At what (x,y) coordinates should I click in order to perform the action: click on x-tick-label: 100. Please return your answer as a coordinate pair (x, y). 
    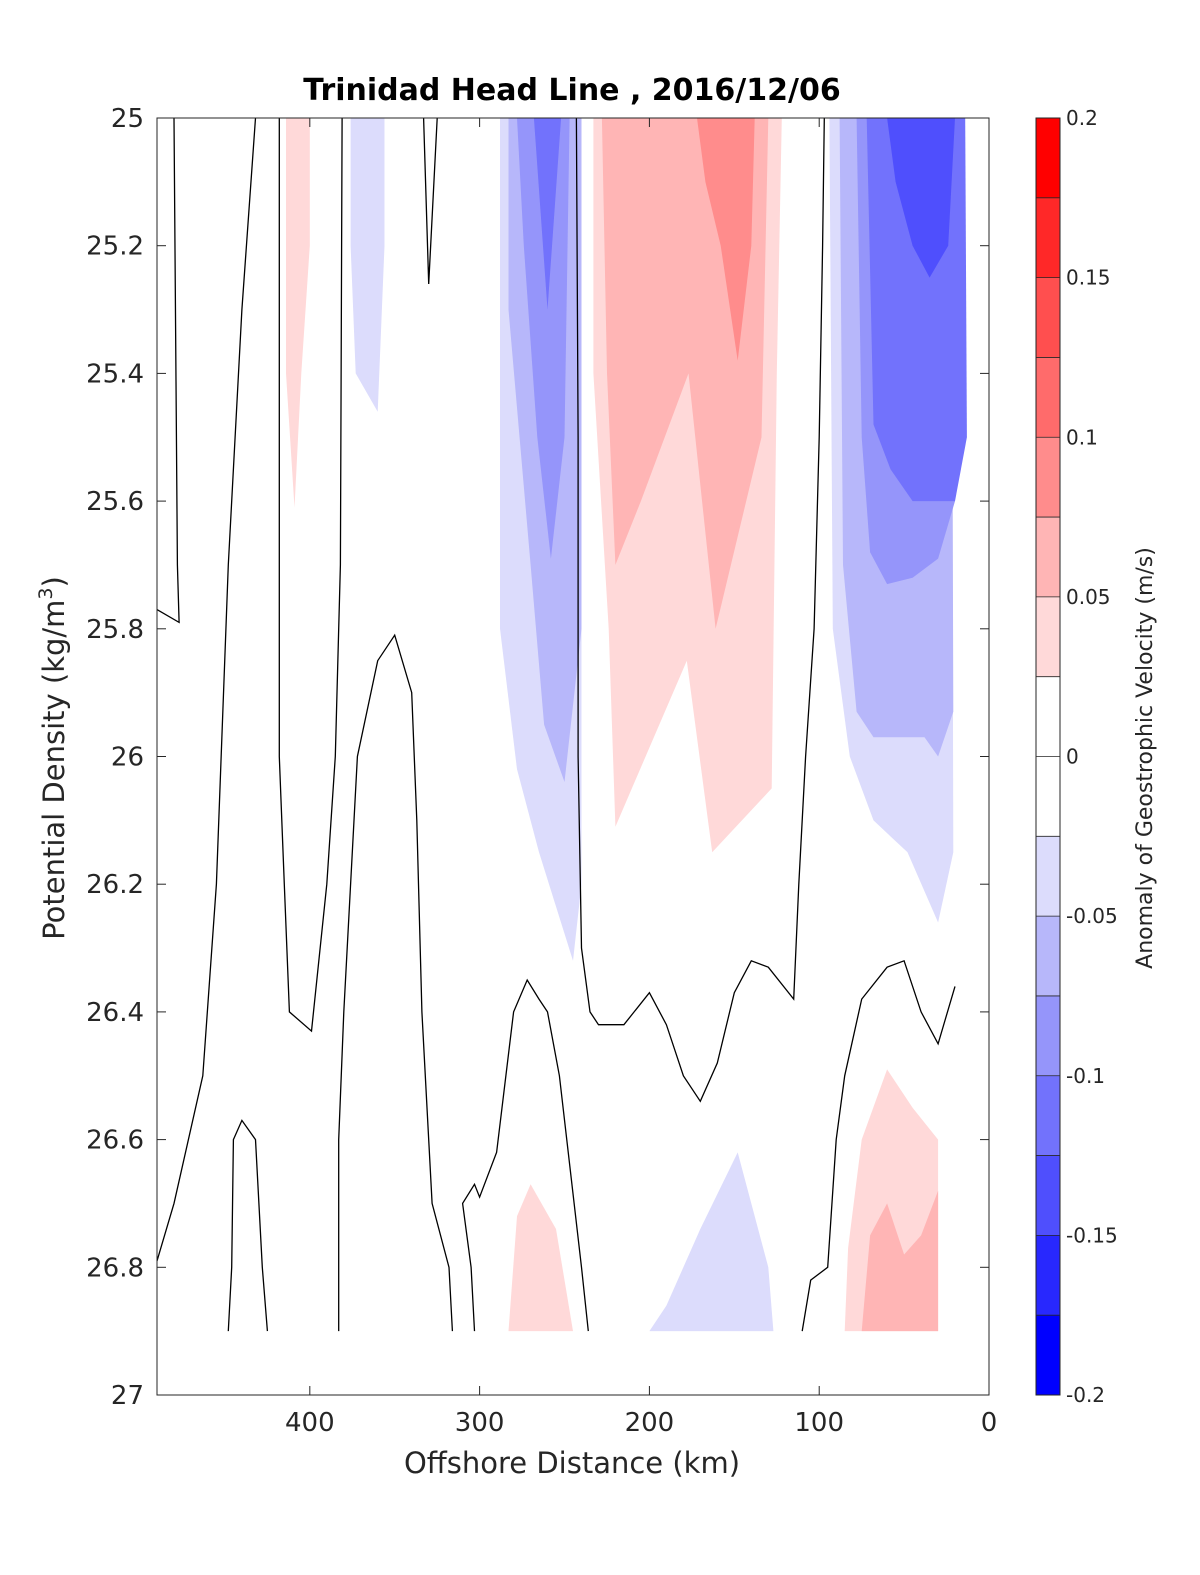
    Looking at the image, I should click on (819, 1423).